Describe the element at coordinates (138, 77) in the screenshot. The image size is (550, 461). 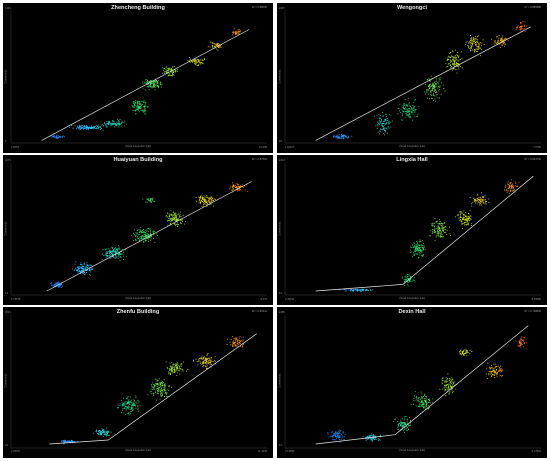
I see `plot-area` at that location.